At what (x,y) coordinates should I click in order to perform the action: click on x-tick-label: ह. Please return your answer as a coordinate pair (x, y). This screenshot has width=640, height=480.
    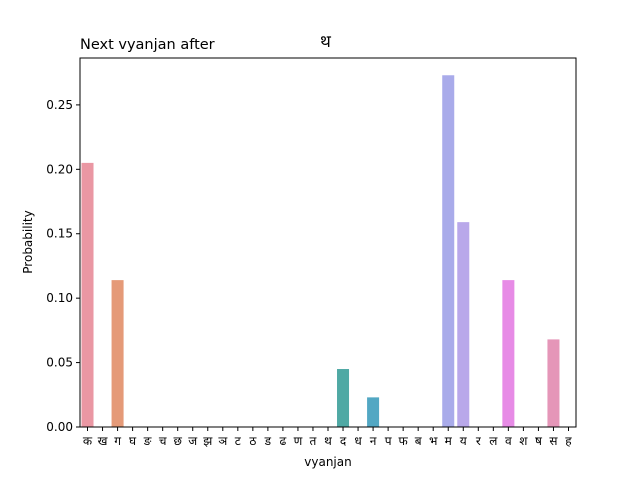
    Looking at the image, I should click on (568, 441).